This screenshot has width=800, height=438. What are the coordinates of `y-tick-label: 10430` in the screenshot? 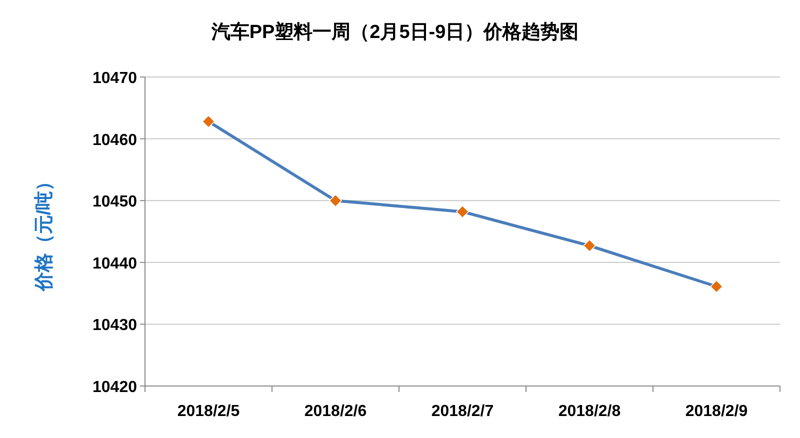 It's located at (115, 325).